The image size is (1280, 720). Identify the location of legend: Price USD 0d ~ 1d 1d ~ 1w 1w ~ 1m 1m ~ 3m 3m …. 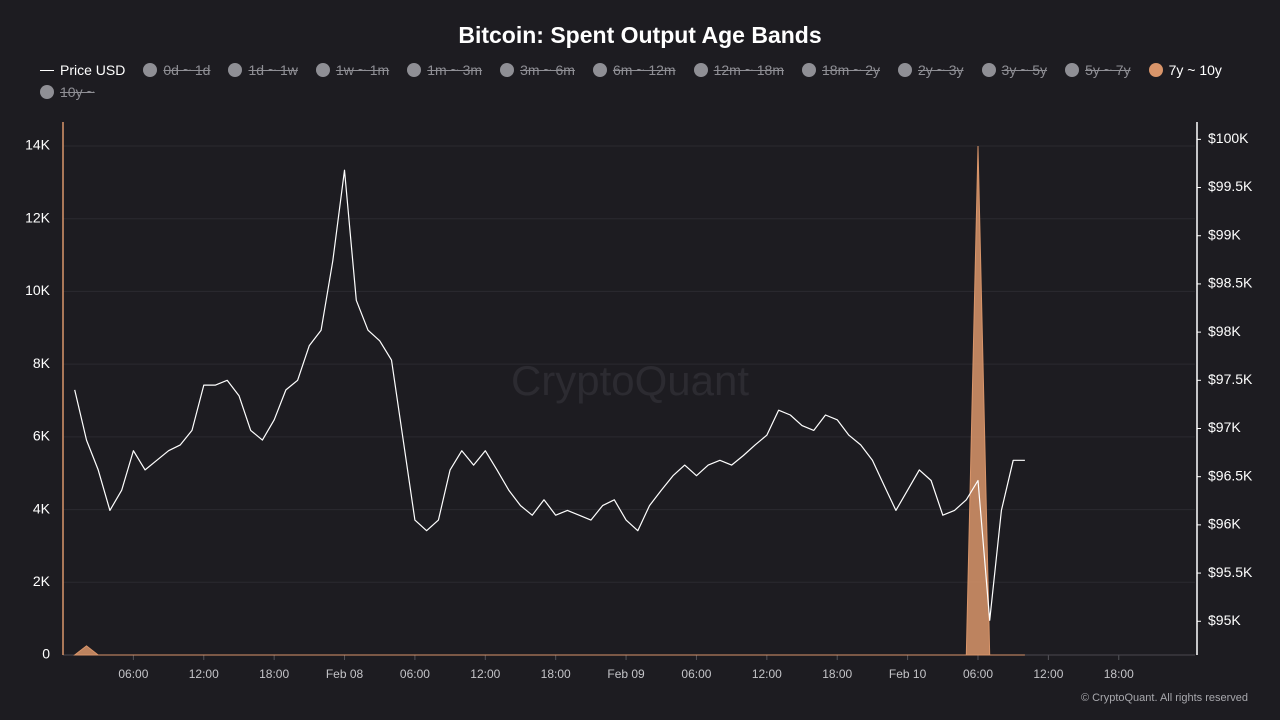
(650, 81).